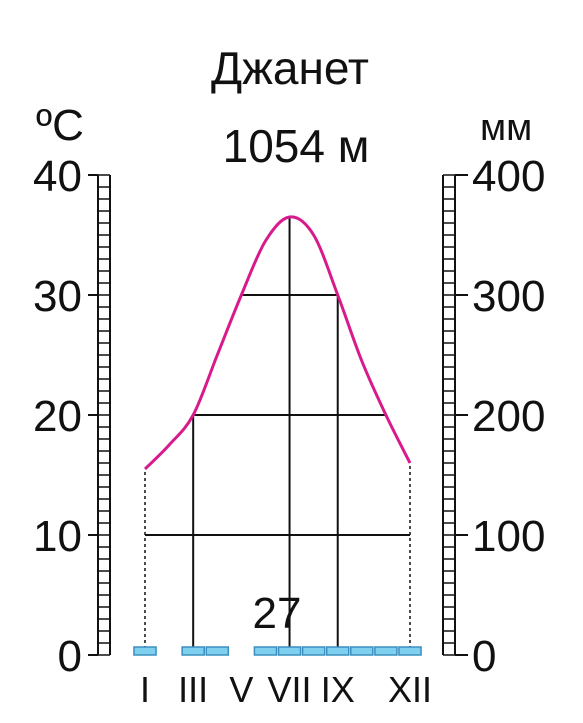 This screenshot has height=723, width=583. Describe the element at coordinates (145, 689) in the screenshot. I see `month-label-I: I` at that location.